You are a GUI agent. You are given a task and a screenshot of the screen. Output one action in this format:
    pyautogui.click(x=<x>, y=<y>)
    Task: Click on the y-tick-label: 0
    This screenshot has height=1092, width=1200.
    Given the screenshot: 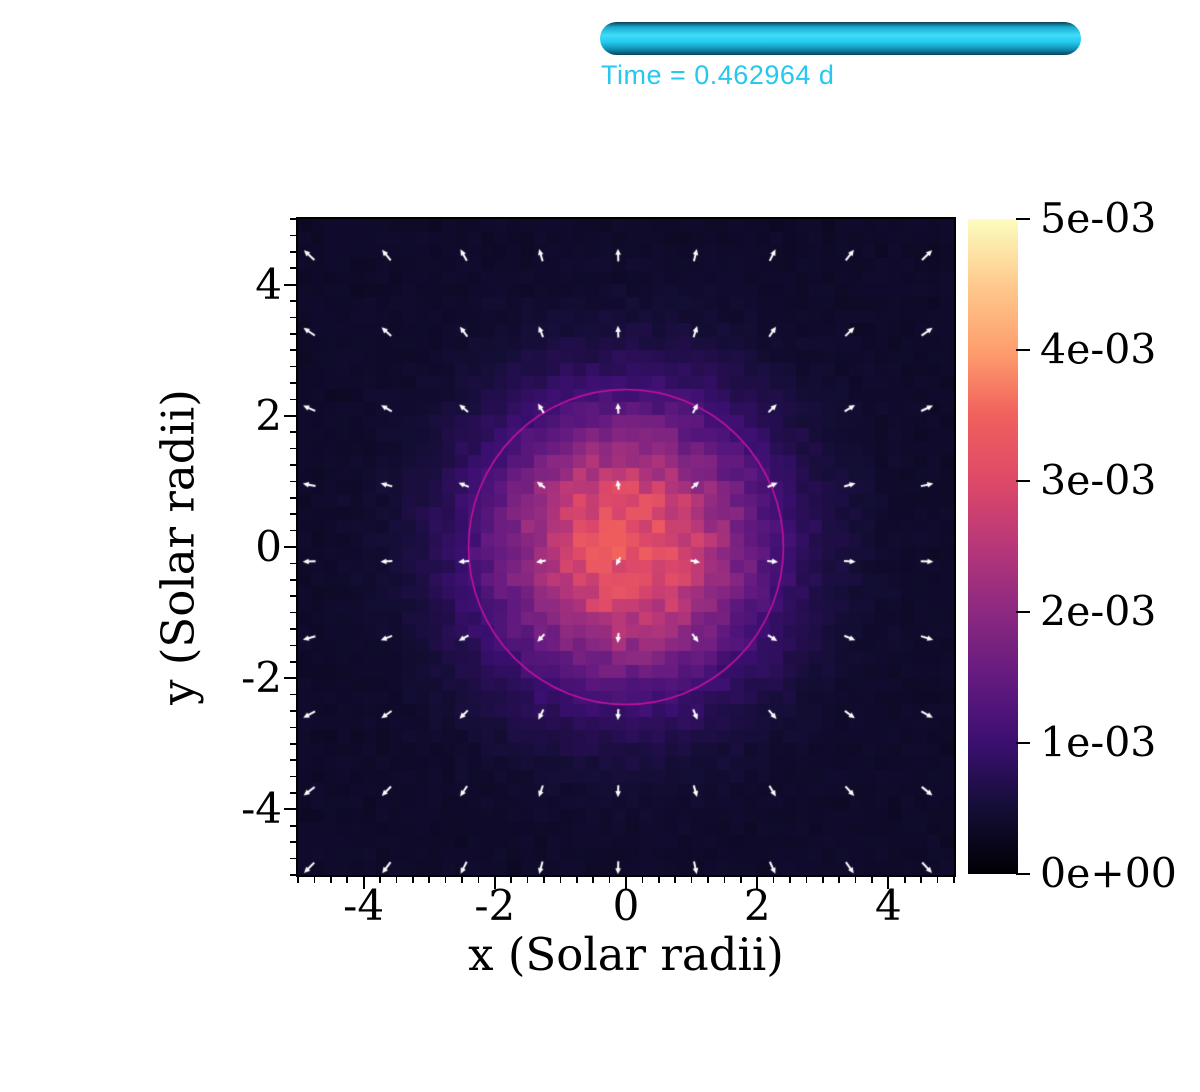 What is the action you would take?
    pyautogui.click(x=268, y=546)
    